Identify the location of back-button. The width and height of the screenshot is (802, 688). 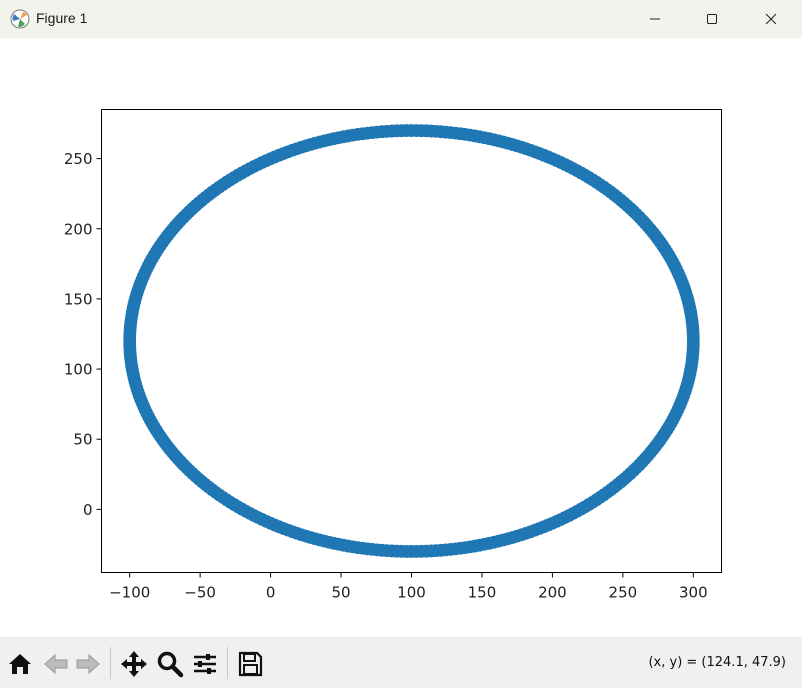
(56, 664).